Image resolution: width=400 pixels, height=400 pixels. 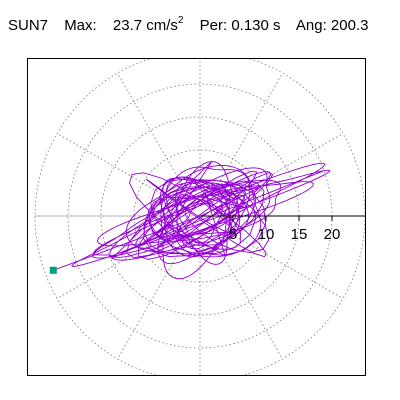 I want to click on radial-axis, so click(x=283, y=218).